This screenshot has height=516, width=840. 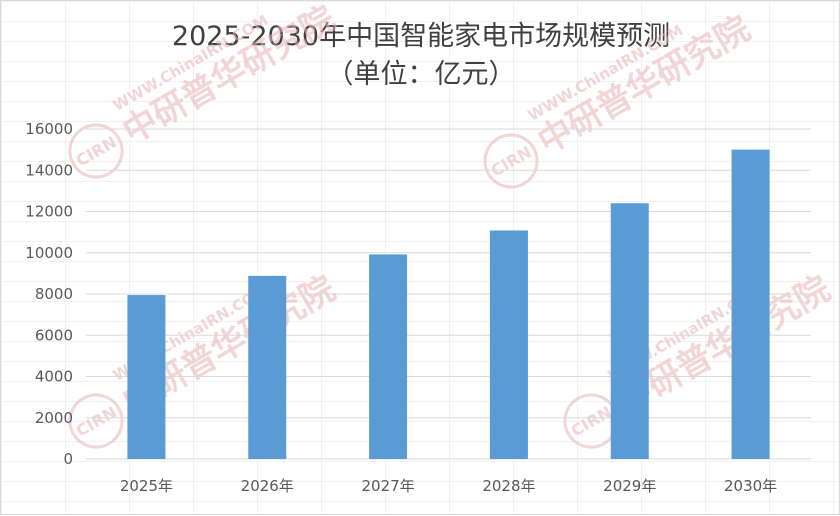 What do you see at coordinates (629, 486) in the screenshot?
I see `x-tick-label: 2029年` at bounding box center [629, 486].